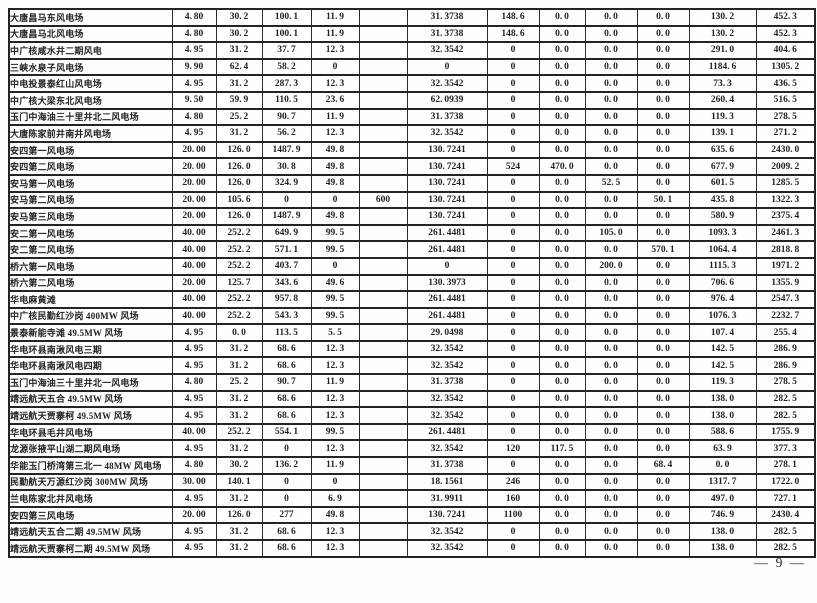 The height and width of the screenshot is (603, 817). Describe the element at coordinates (286, 465) in the screenshot. I see `value-cell: 136. 2` at that location.